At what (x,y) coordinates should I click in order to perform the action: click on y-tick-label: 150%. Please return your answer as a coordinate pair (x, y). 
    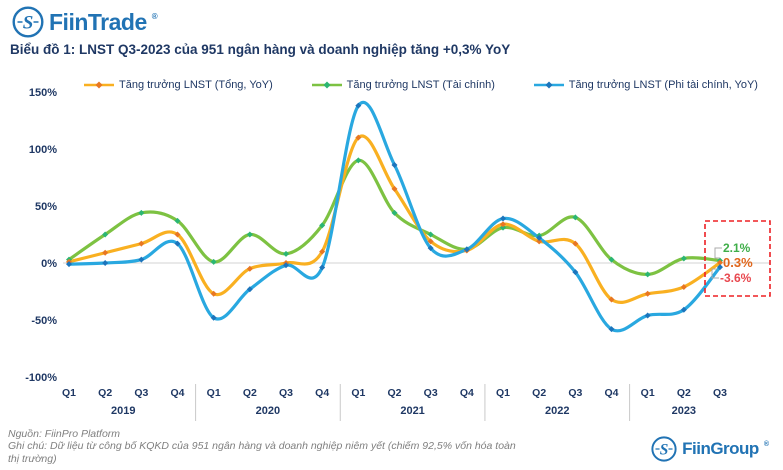
    Looking at the image, I should click on (43, 93).